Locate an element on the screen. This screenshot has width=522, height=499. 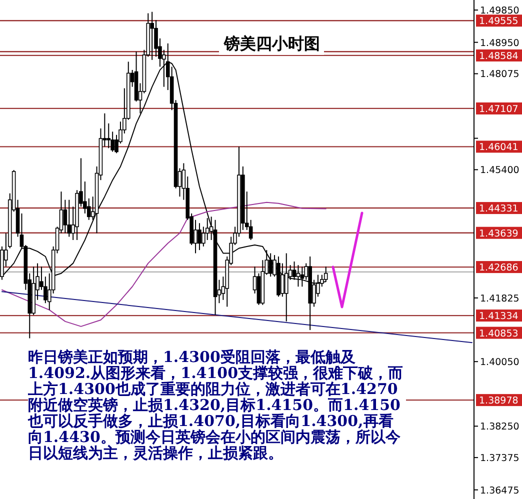
ref-line-label: 1.43639 is located at coordinates (498, 234).